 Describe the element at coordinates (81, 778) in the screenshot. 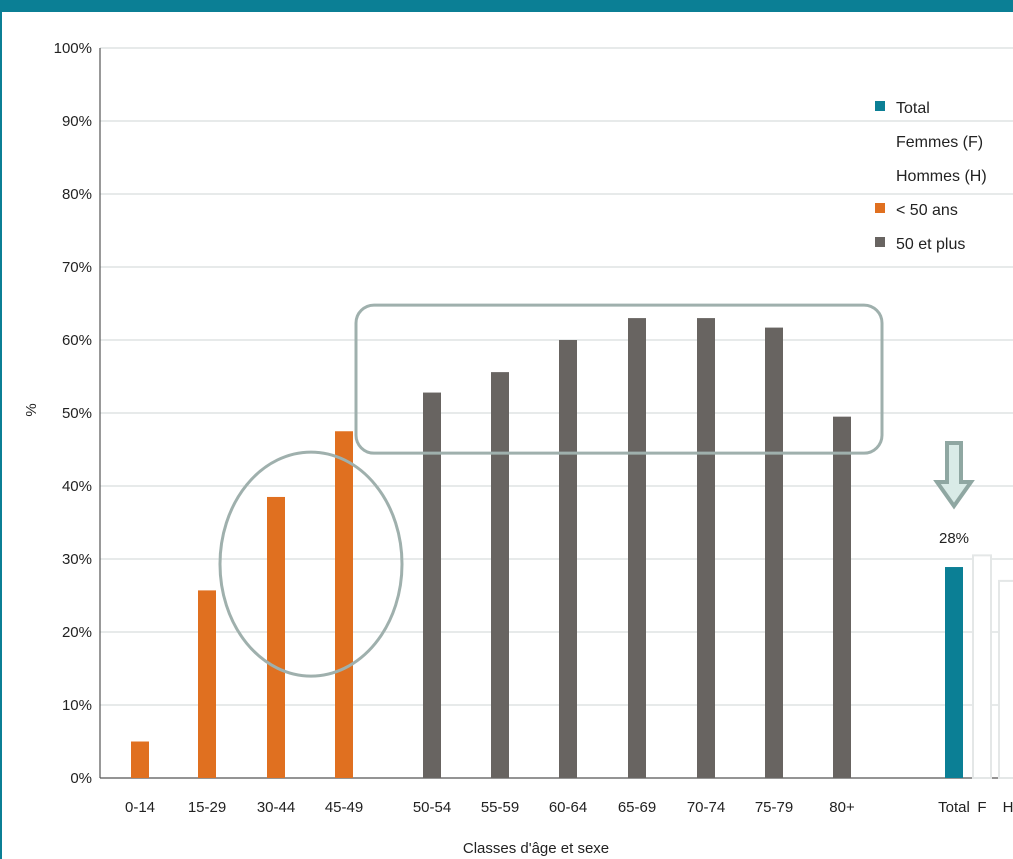

I see `y-tick-label: 0%` at that location.